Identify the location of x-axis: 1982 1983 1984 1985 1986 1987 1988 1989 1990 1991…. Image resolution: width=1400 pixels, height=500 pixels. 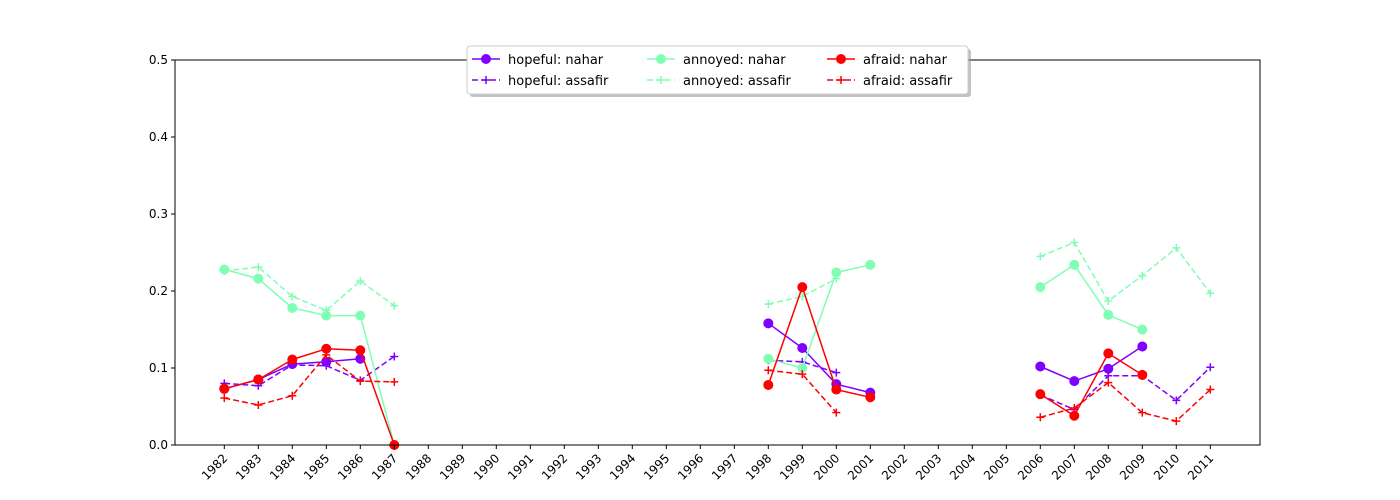
(707, 464).